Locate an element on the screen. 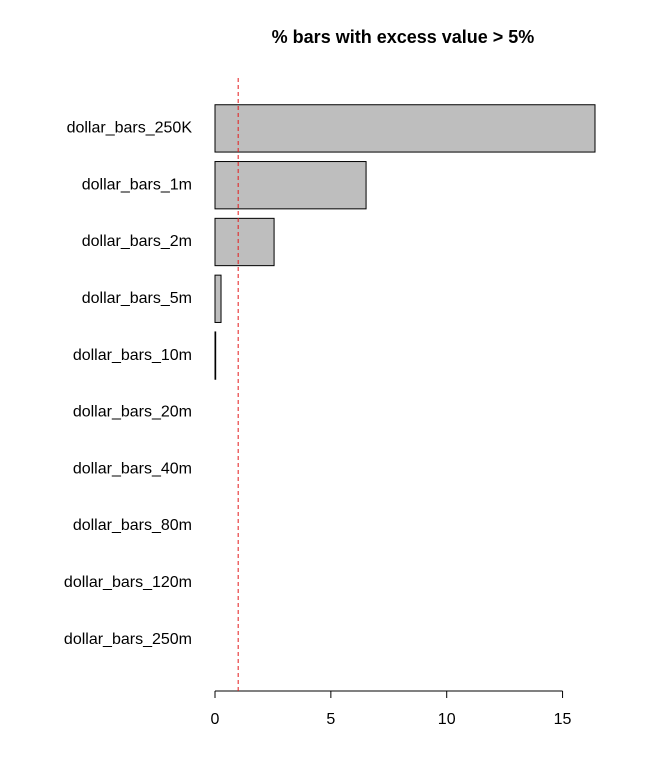 This screenshot has height=768, width=672. y-tick-label: dollar_bars_5m is located at coordinates (137, 298).